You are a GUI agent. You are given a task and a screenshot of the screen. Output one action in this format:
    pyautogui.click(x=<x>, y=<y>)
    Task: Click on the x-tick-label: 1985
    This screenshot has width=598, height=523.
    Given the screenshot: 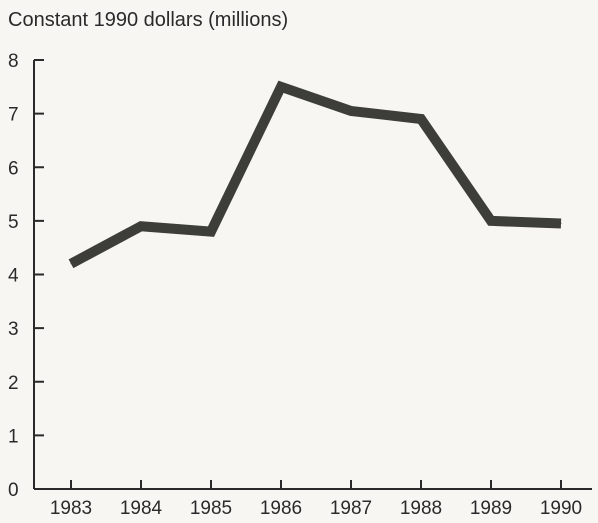 What is the action you would take?
    pyautogui.click(x=211, y=508)
    